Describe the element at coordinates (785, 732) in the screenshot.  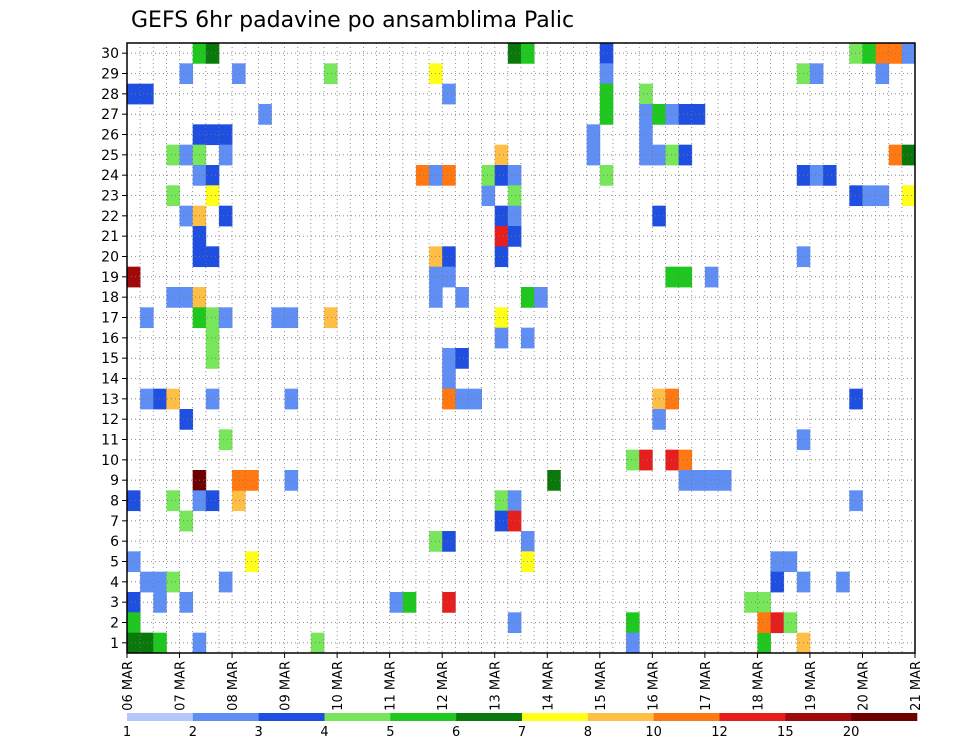
I see `colorbar-label: 15` at that location.